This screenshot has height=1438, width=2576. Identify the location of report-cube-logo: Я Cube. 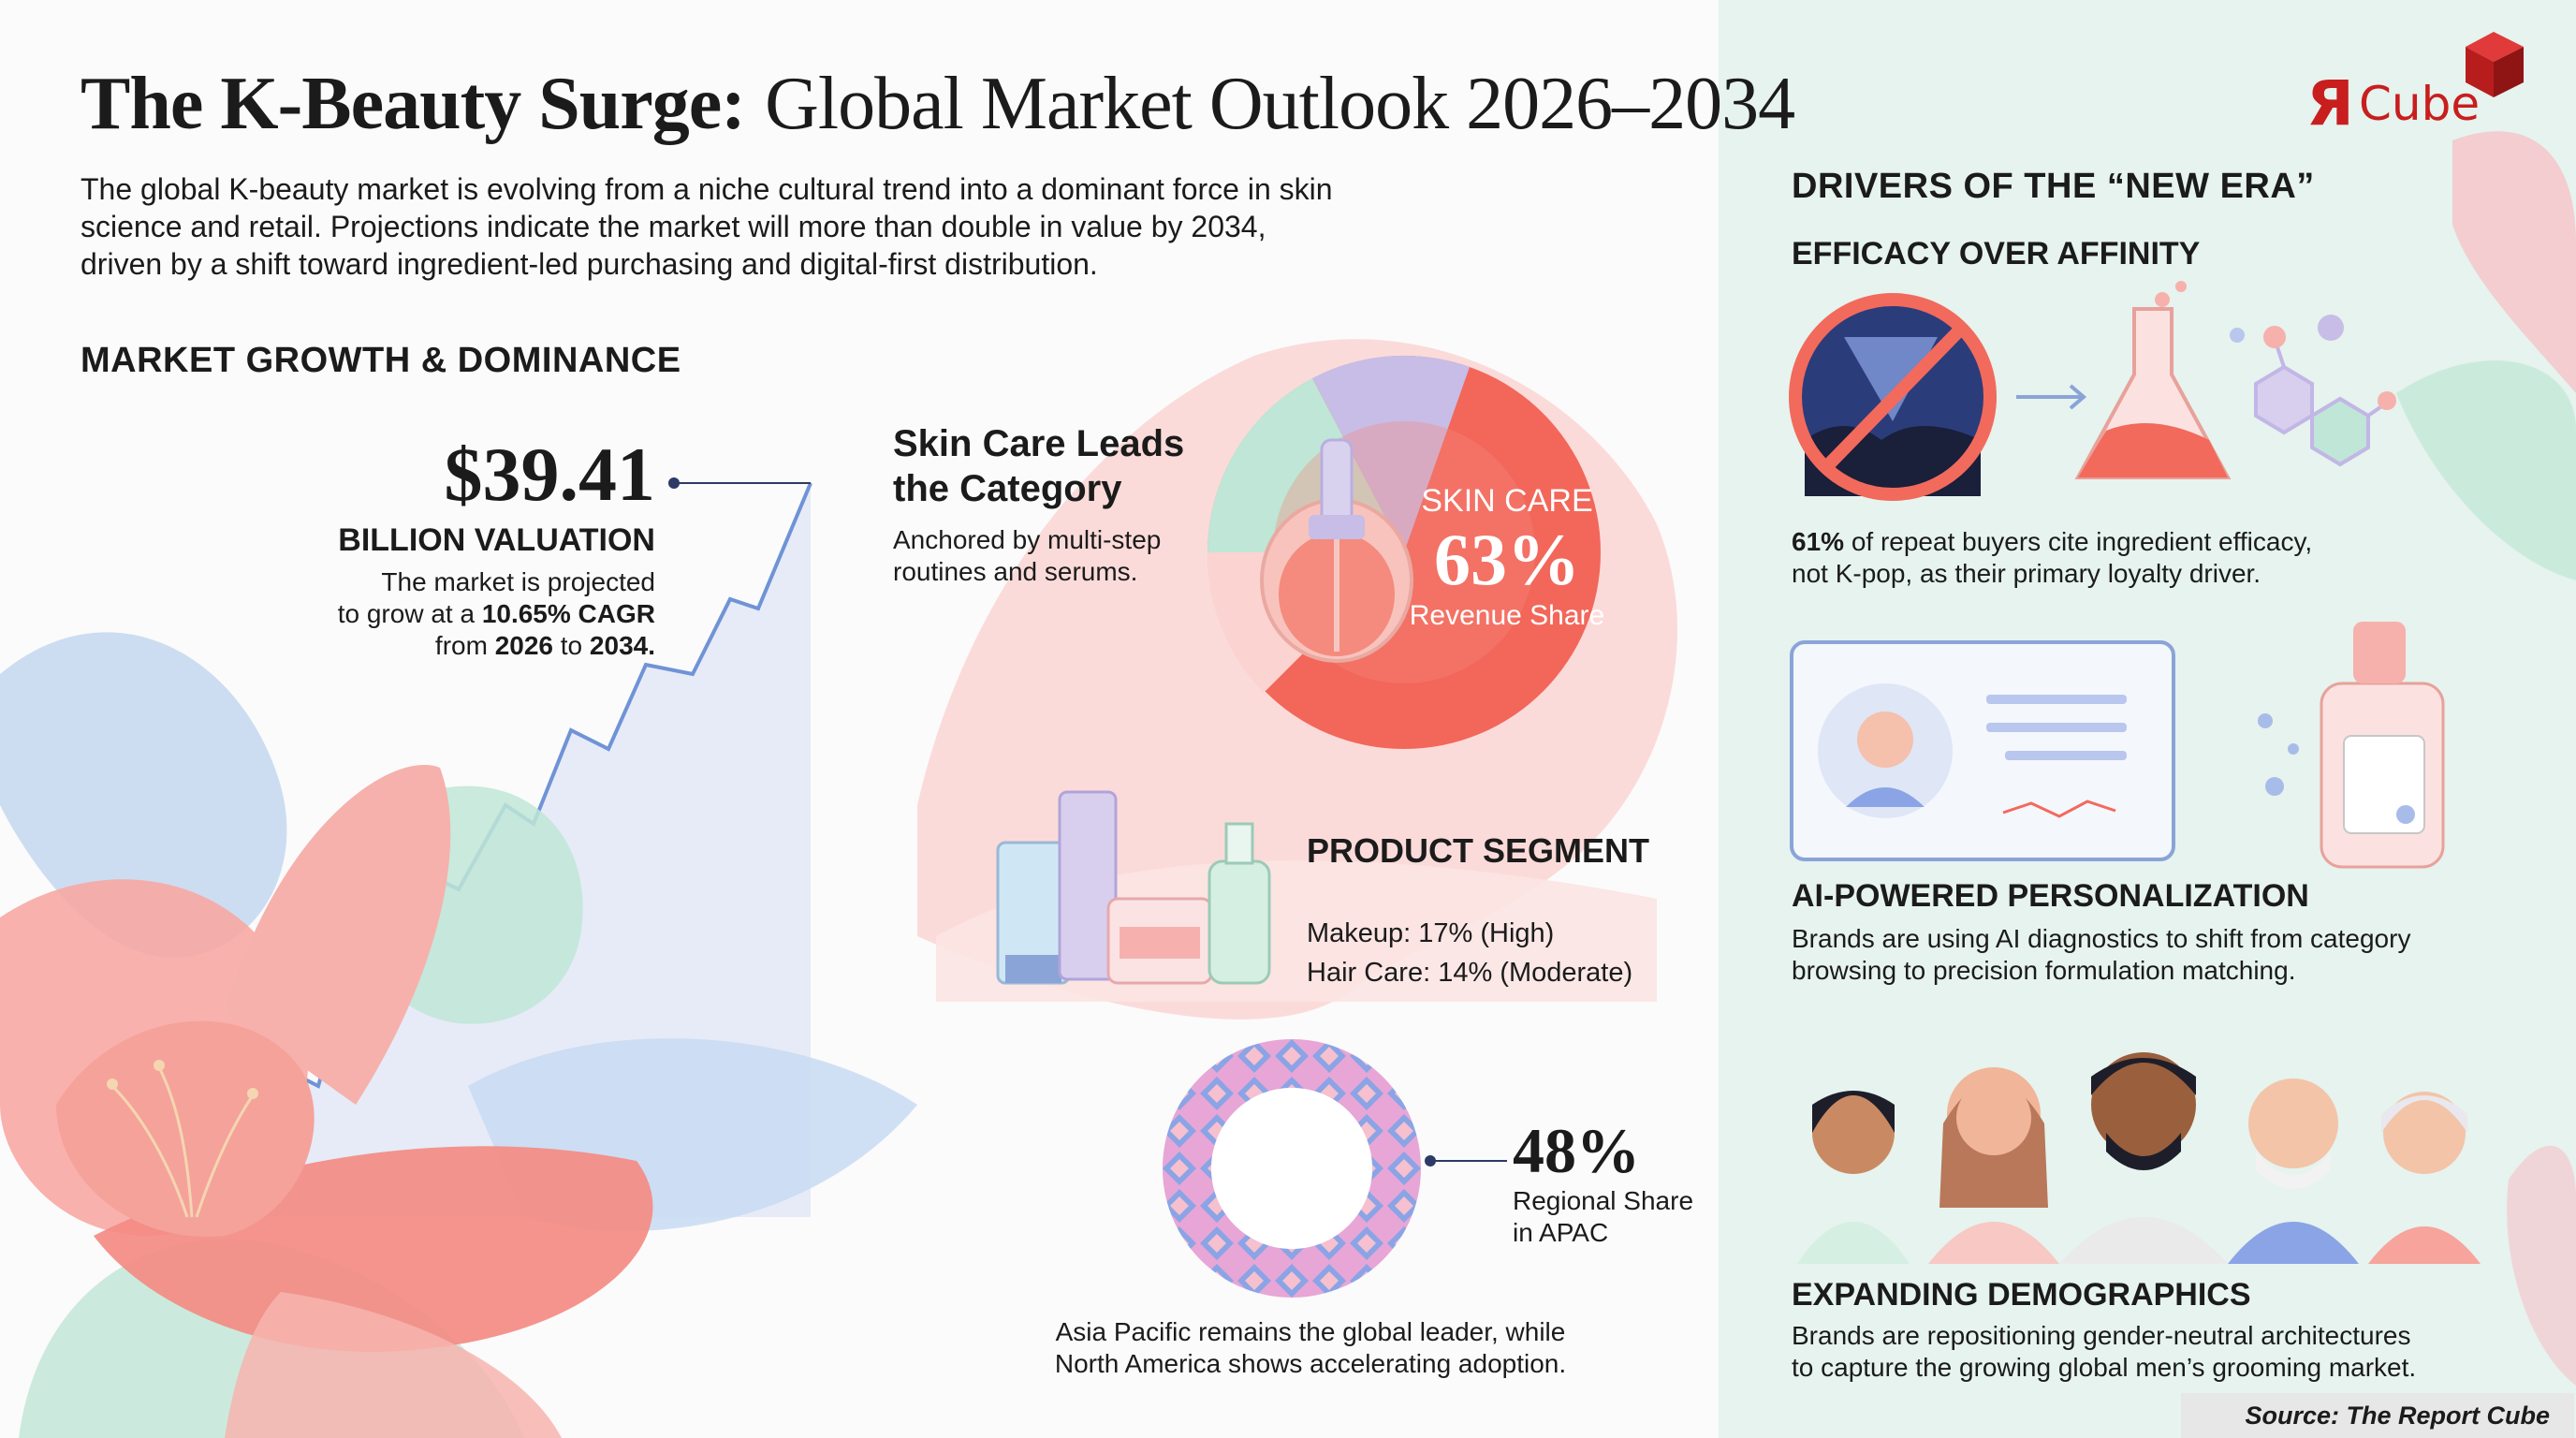
(2418, 82).